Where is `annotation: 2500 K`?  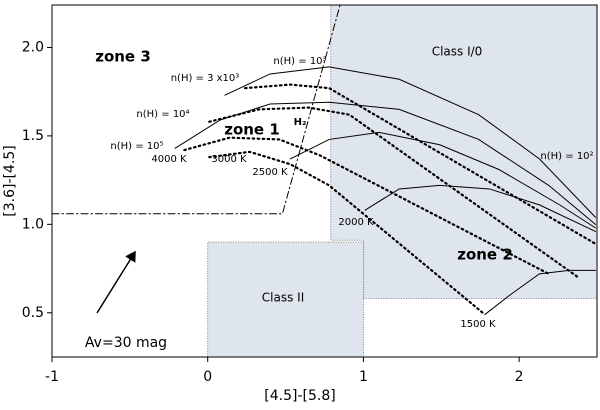 annotation: 2500 K is located at coordinates (270, 172).